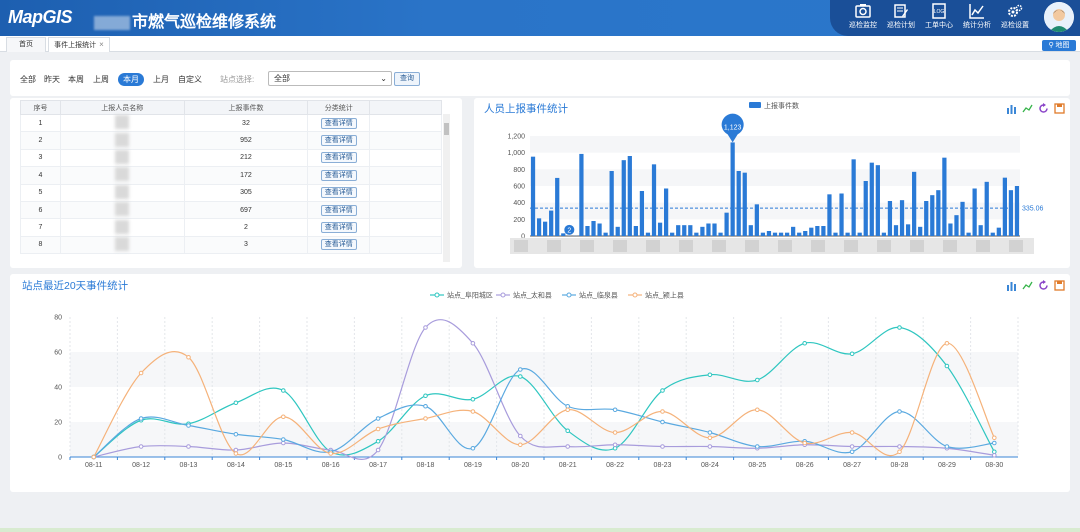  Describe the element at coordinates (446, 188) in the screenshot. I see `table-scrollbar` at that location.